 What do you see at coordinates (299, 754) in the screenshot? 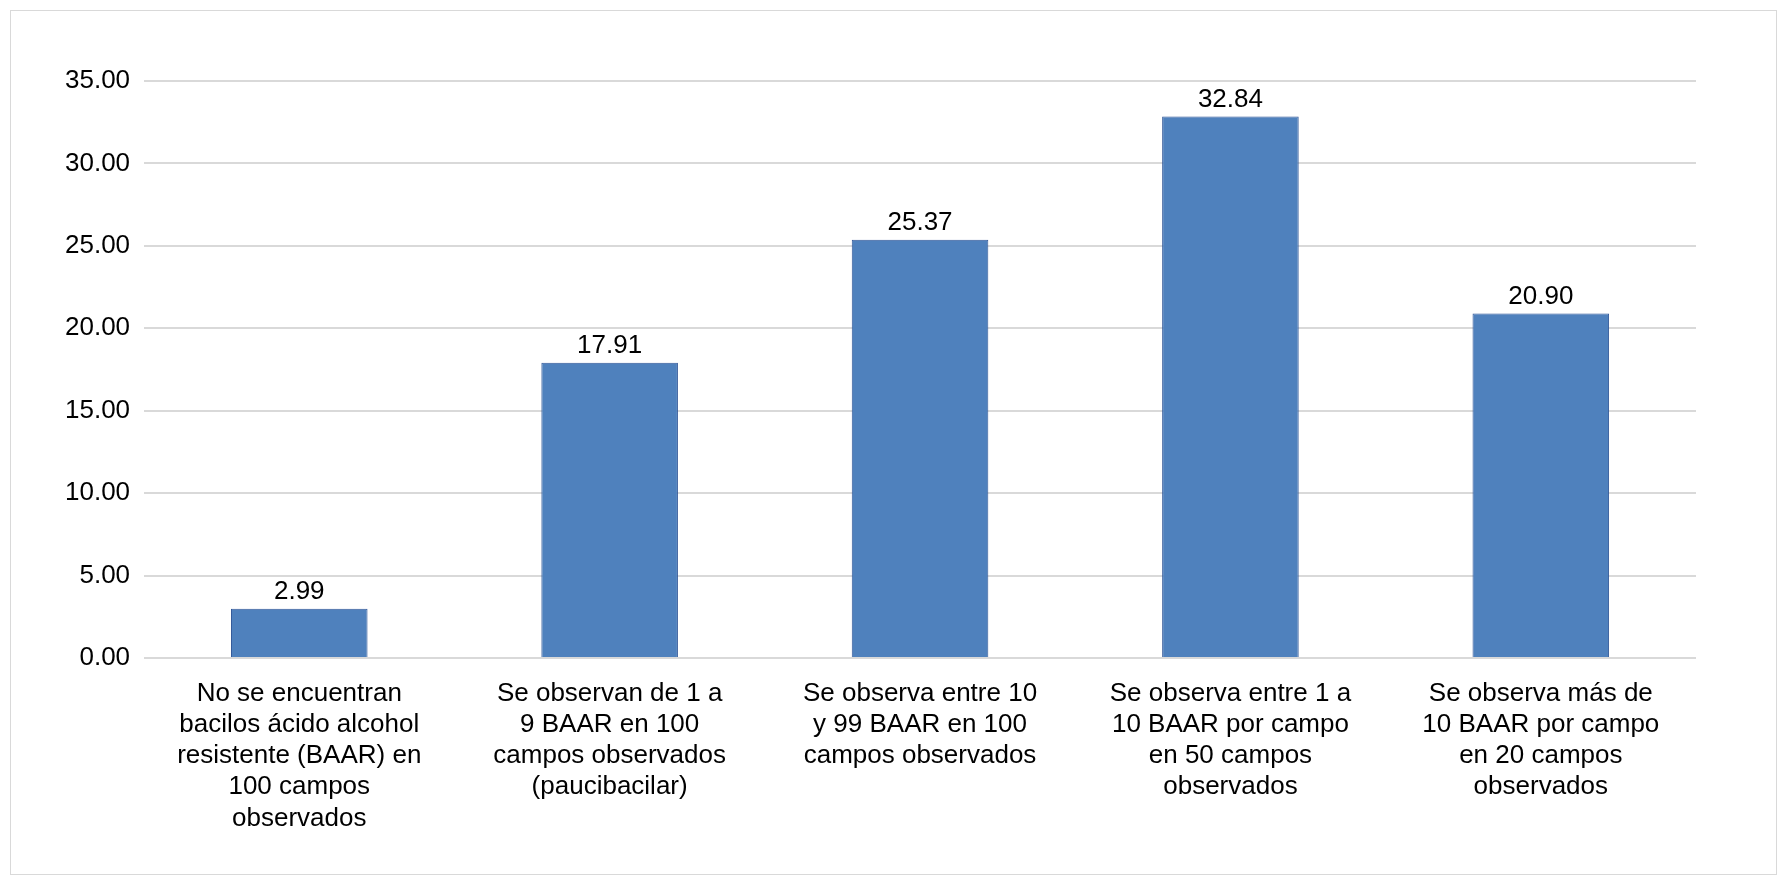
I see `x-tick-label: No se encuentran bacilos ácido alcohol resistente (BAAR) en 100 campos observados` at bounding box center [299, 754].